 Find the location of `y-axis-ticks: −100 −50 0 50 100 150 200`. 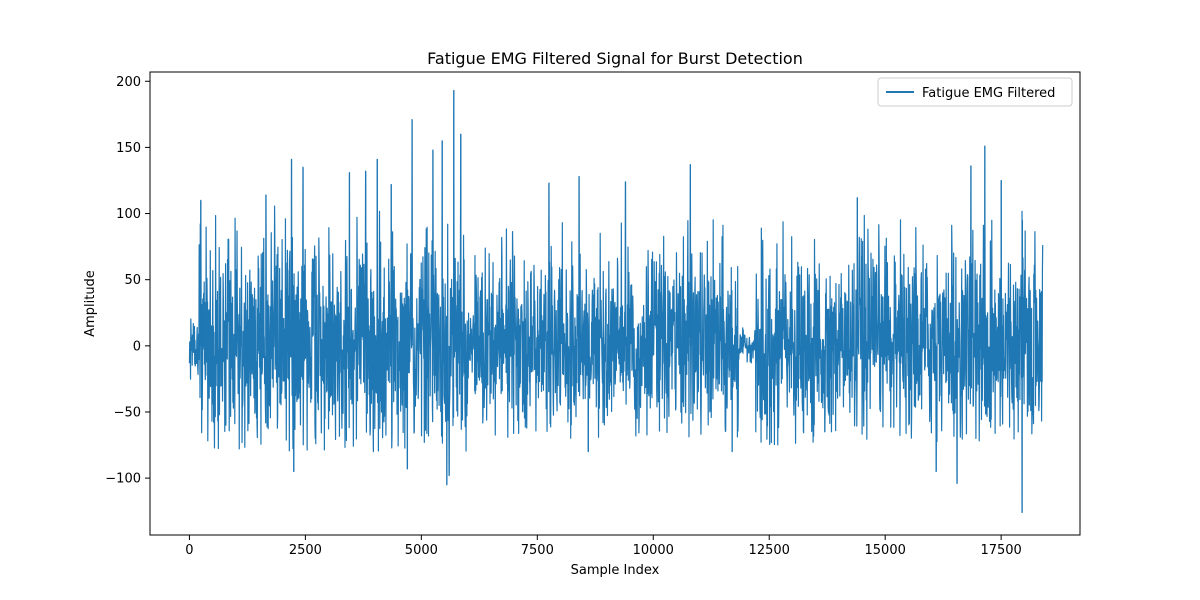

y-axis-ticks: −100 −50 0 50 100 150 200 is located at coordinates (127, 281).